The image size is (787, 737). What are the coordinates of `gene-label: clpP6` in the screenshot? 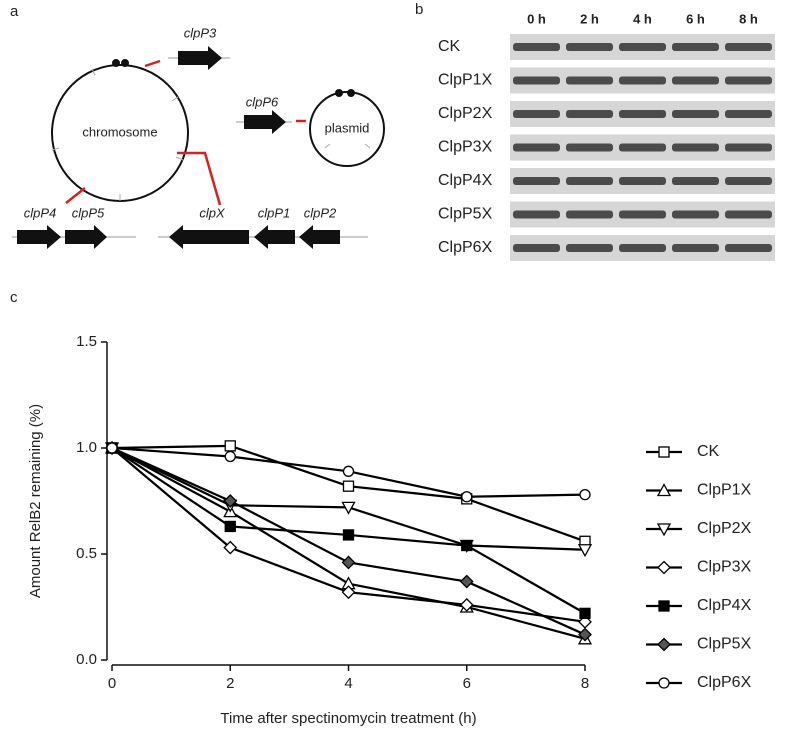 It's located at (262, 101).